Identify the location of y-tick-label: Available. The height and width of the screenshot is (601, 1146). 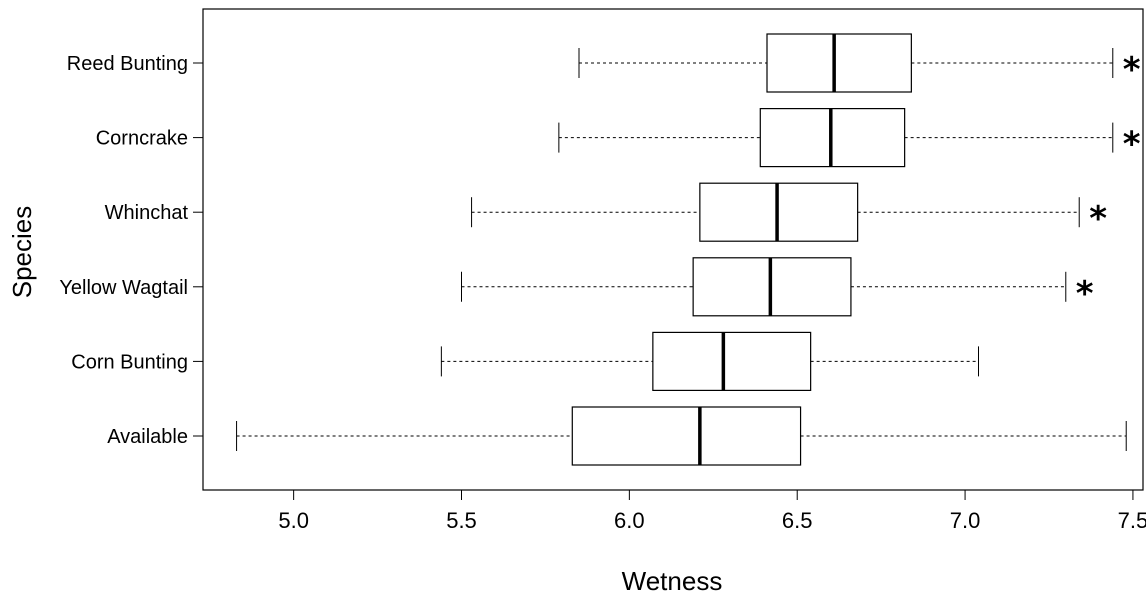
(147, 437).